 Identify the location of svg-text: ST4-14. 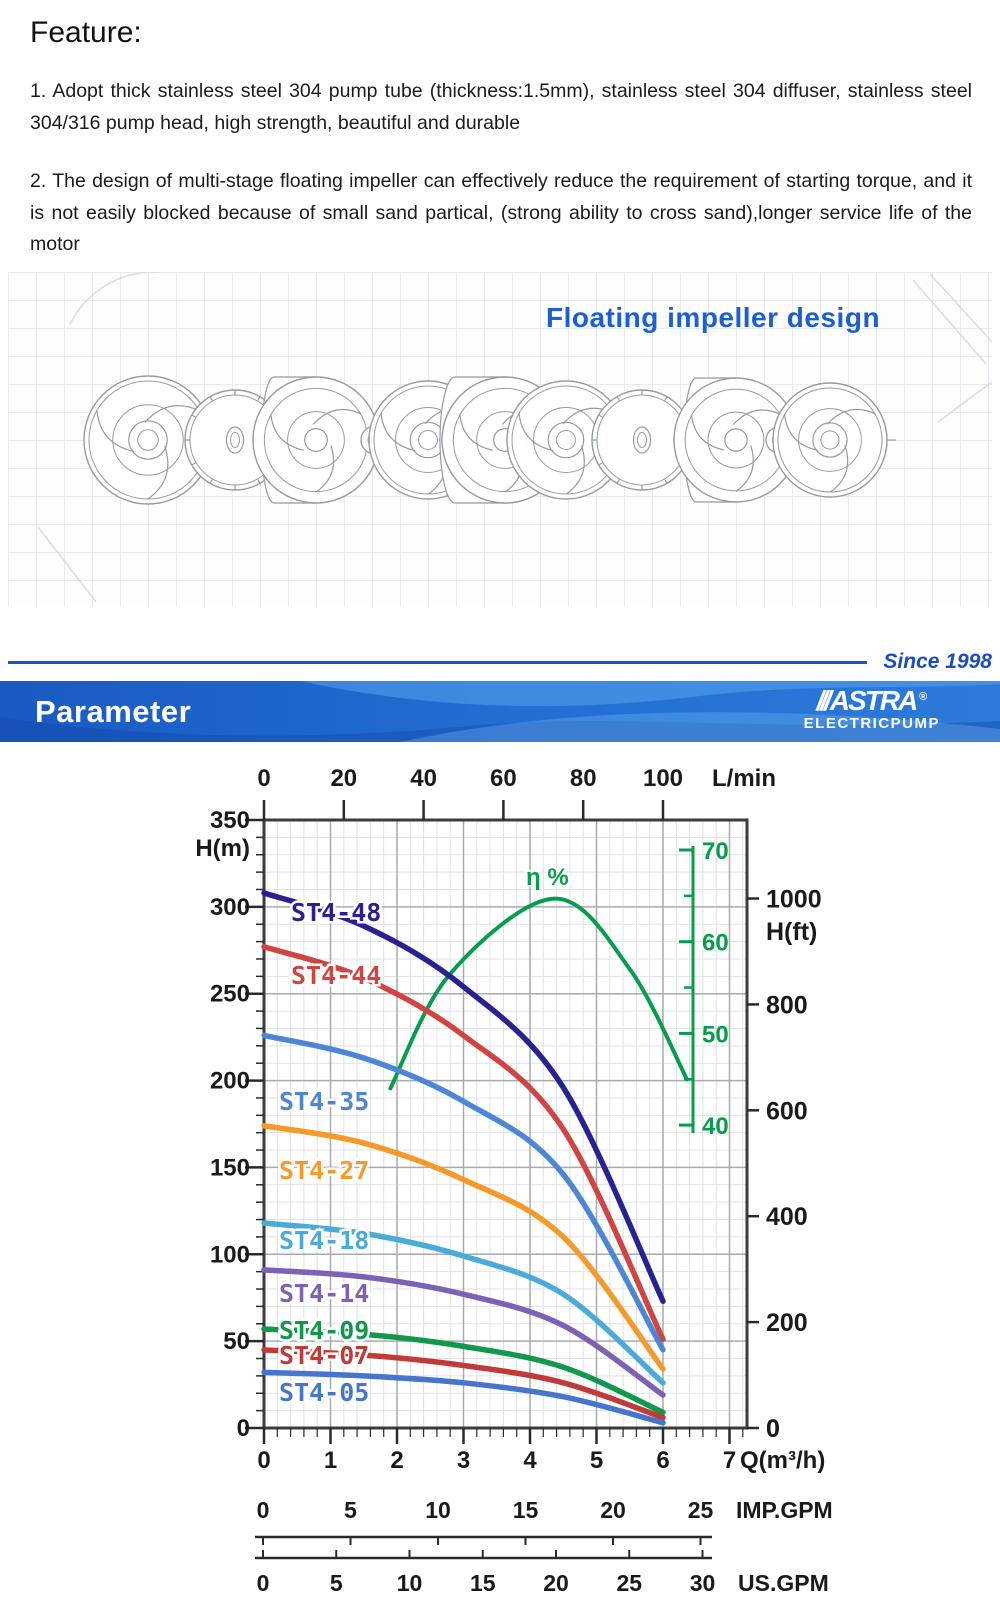
(324, 1293).